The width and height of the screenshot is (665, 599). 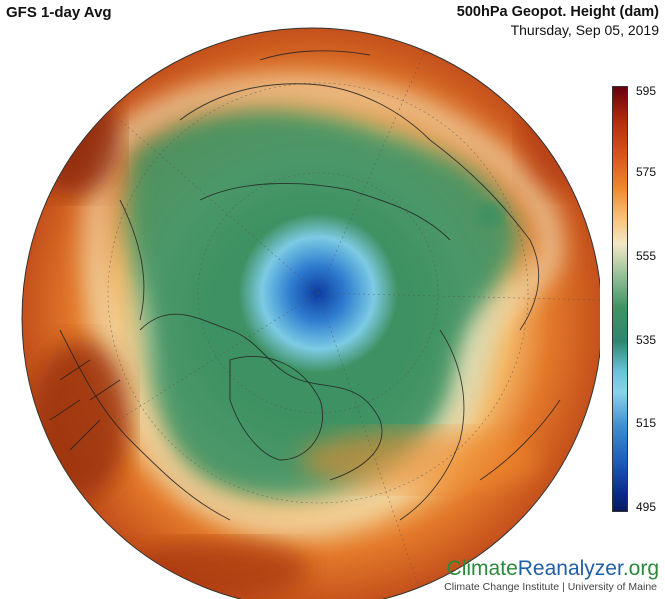 What do you see at coordinates (59, 12) in the screenshot?
I see `model-title: GFS 1-day Avg` at bounding box center [59, 12].